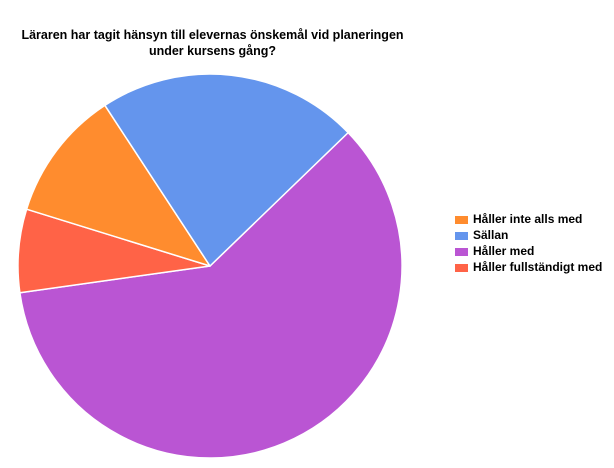  What do you see at coordinates (118, 185) in the screenshot?
I see `pie-slice-haller-inte-alls-med` at bounding box center [118, 185].